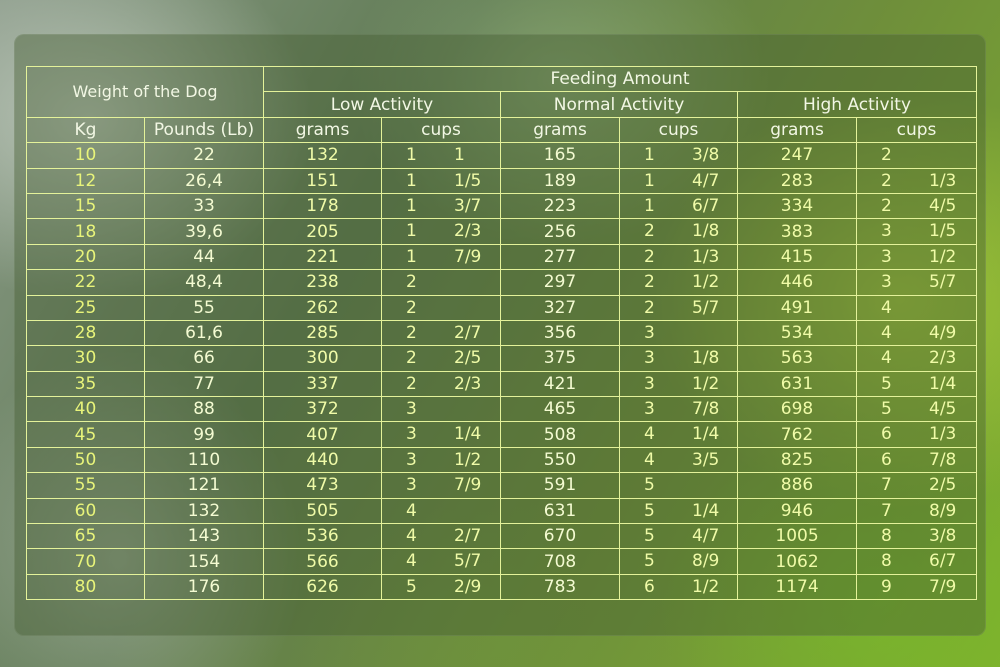  I want to click on pounds-cell: 99, so click(204, 434).